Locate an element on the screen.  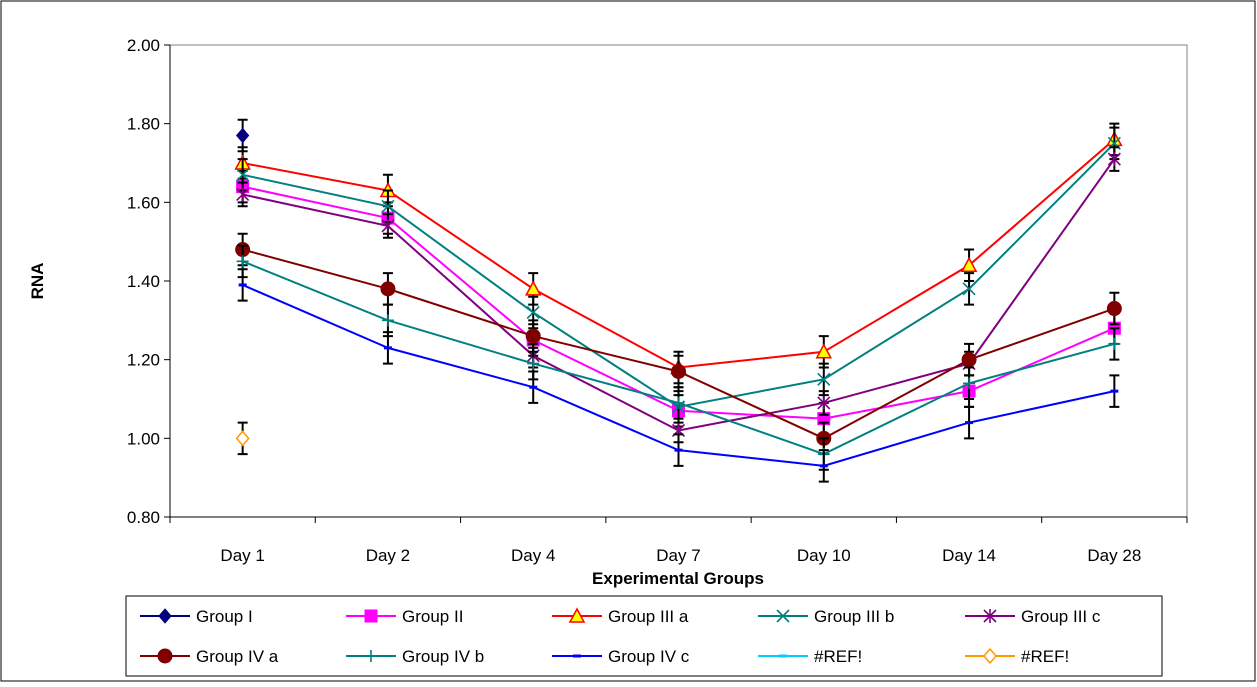
legend-item: Group IV c is located at coordinates (621, 656).